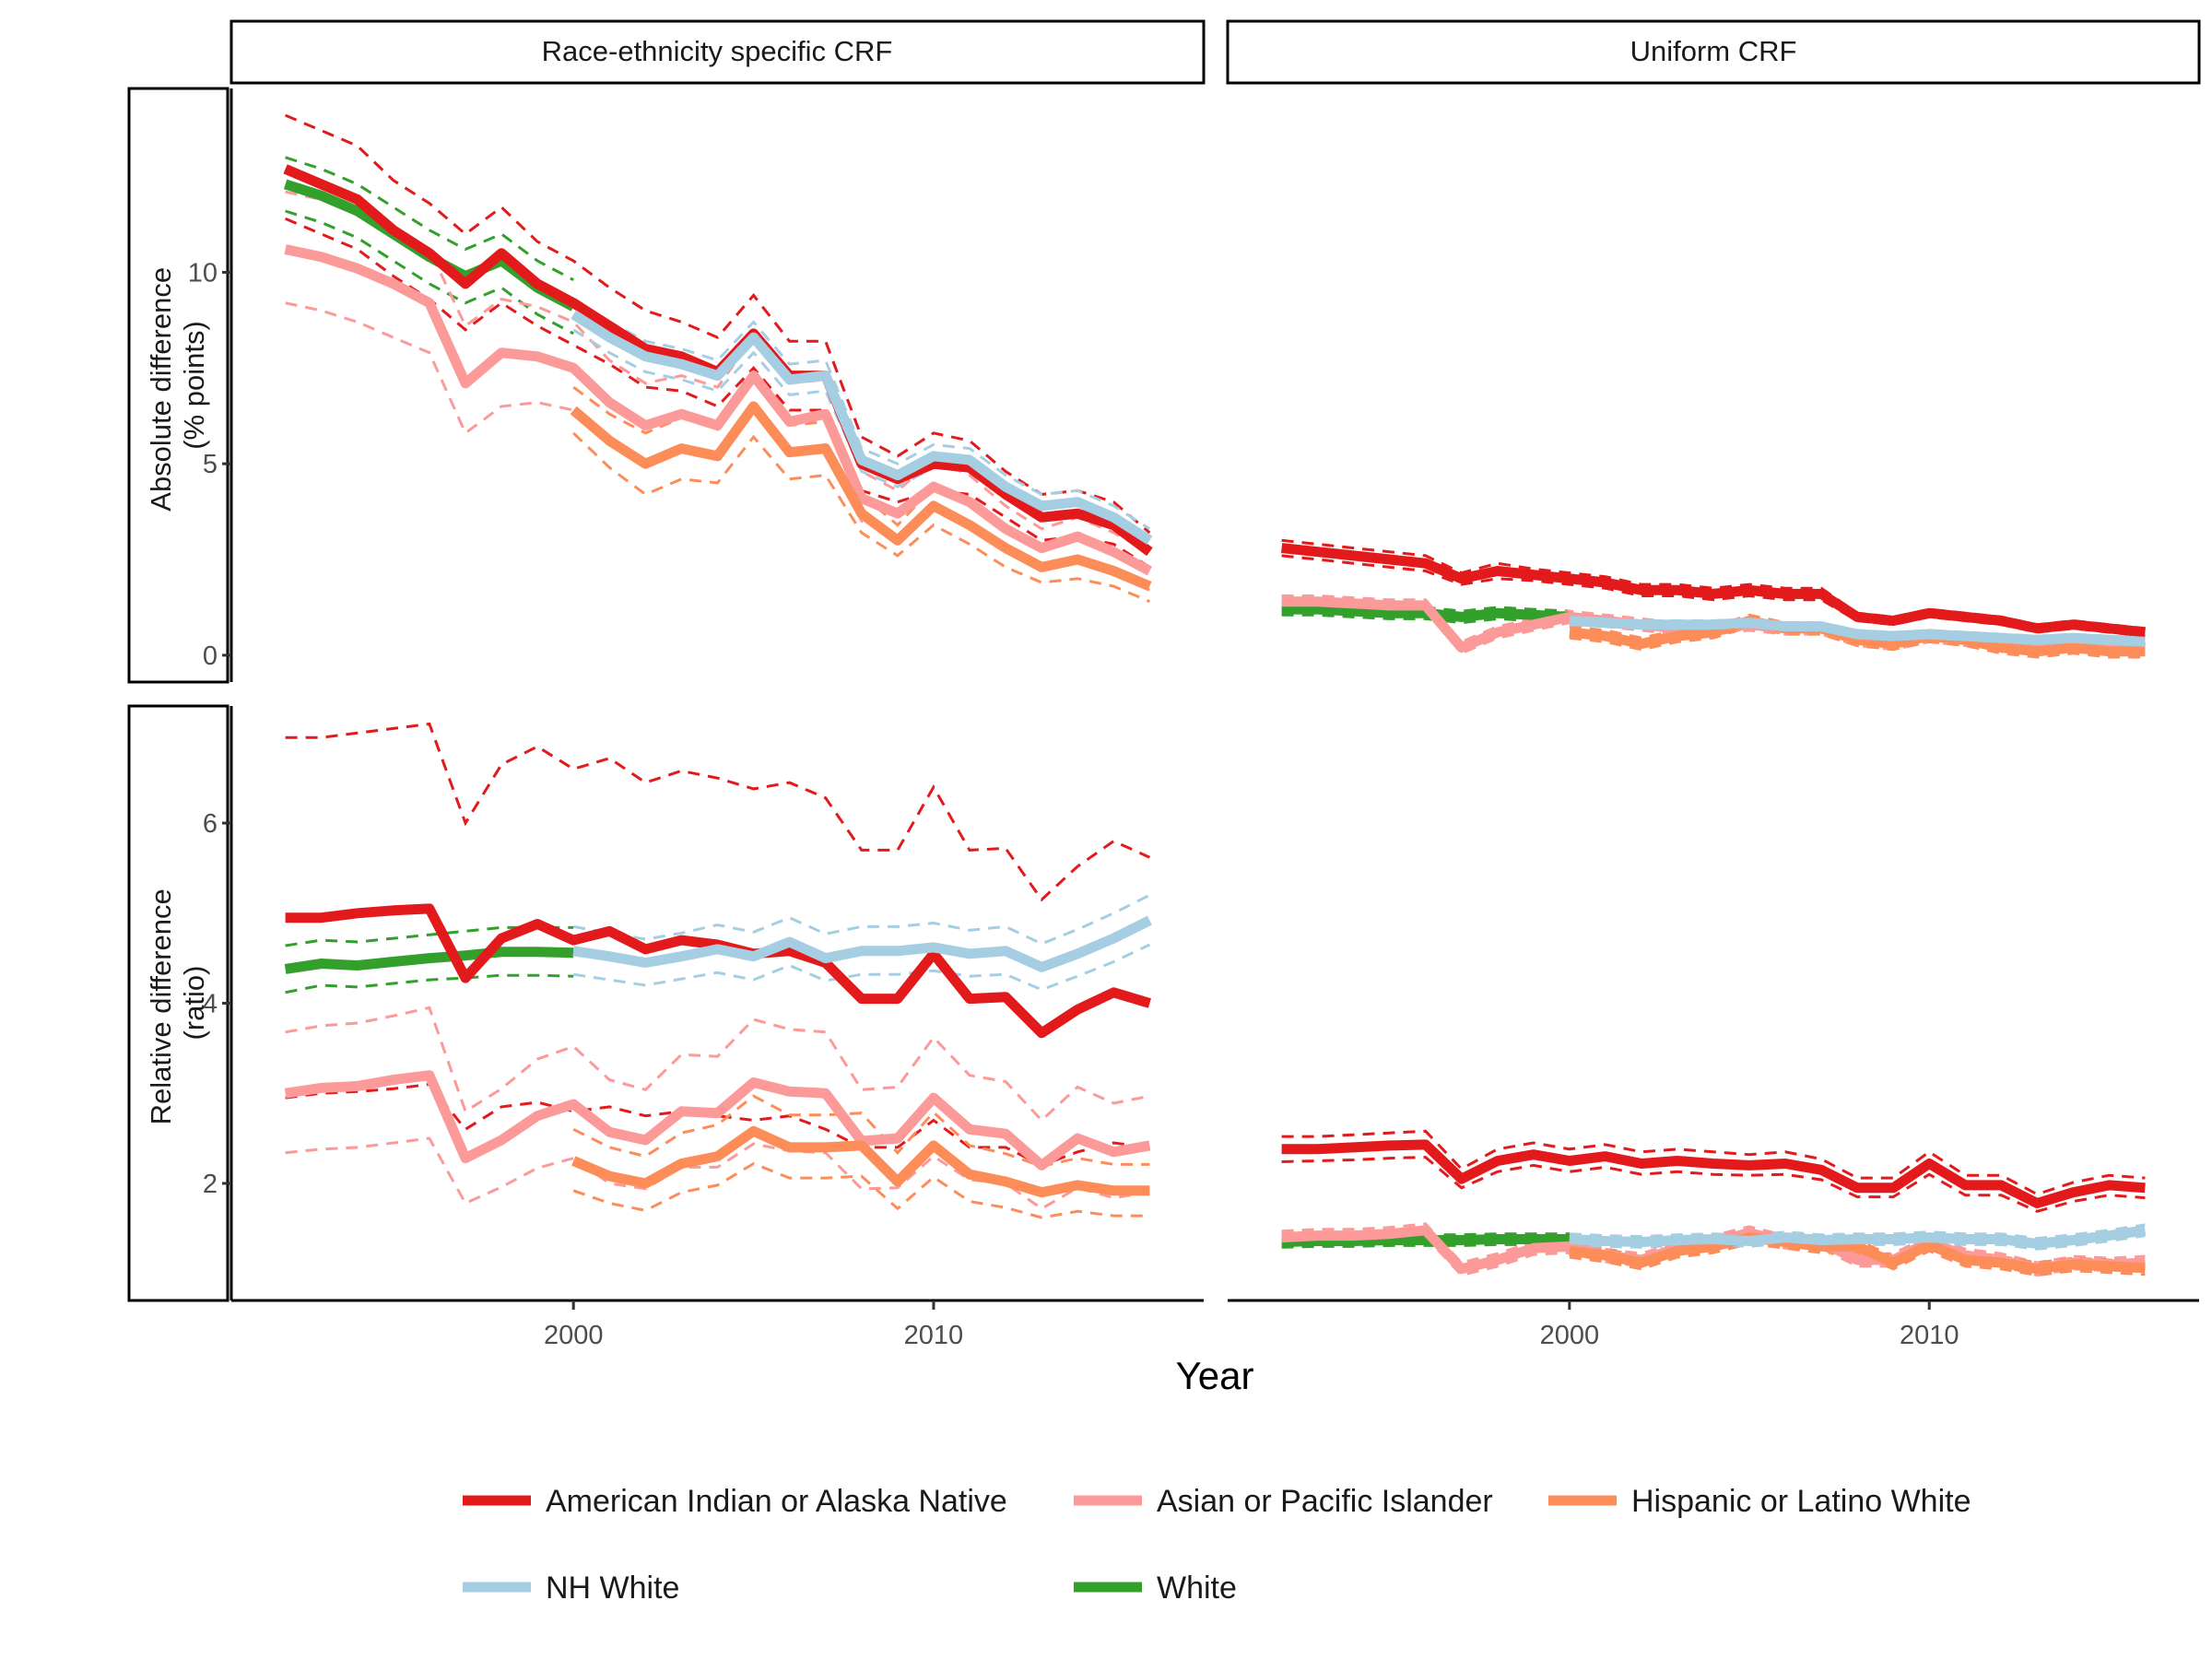 This screenshot has height=1659, width=2212. What do you see at coordinates (161, 389) in the screenshot?
I see `row-label-absolute-line1: Absolute difference` at bounding box center [161, 389].